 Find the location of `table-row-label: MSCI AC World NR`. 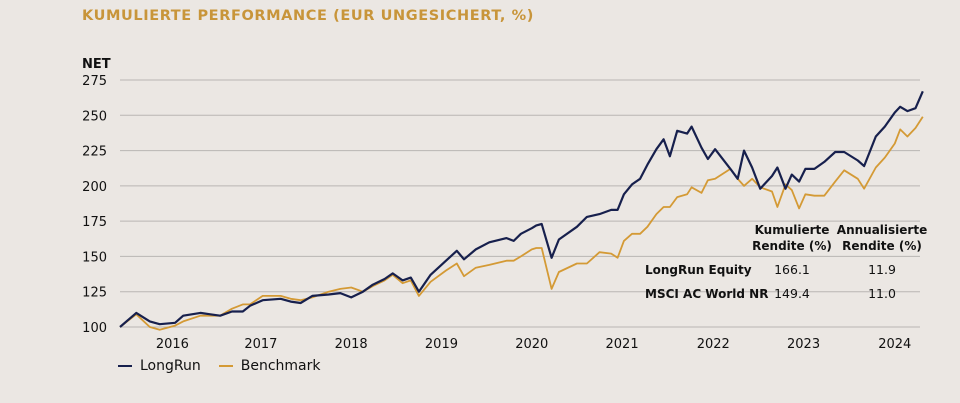

table-row-label: MSCI AC World NR is located at coordinates (706, 294).